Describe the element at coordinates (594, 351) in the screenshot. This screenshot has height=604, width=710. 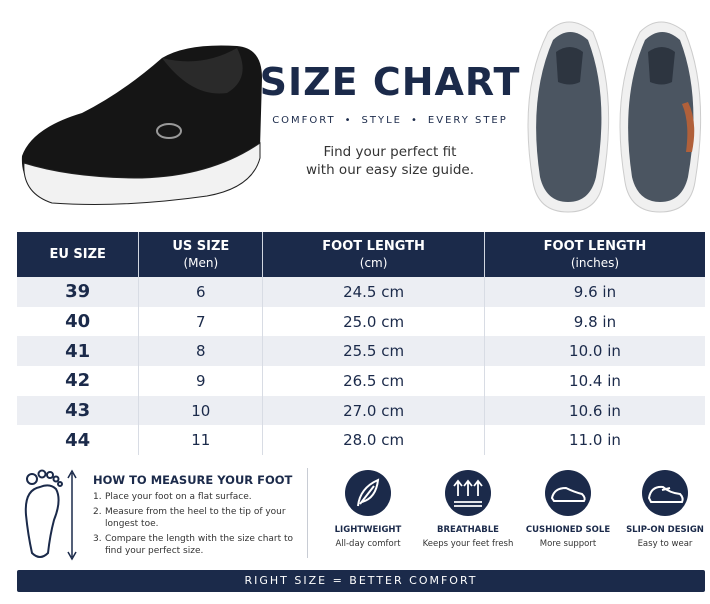
I see `size-cell: 10.0 in` at that location.